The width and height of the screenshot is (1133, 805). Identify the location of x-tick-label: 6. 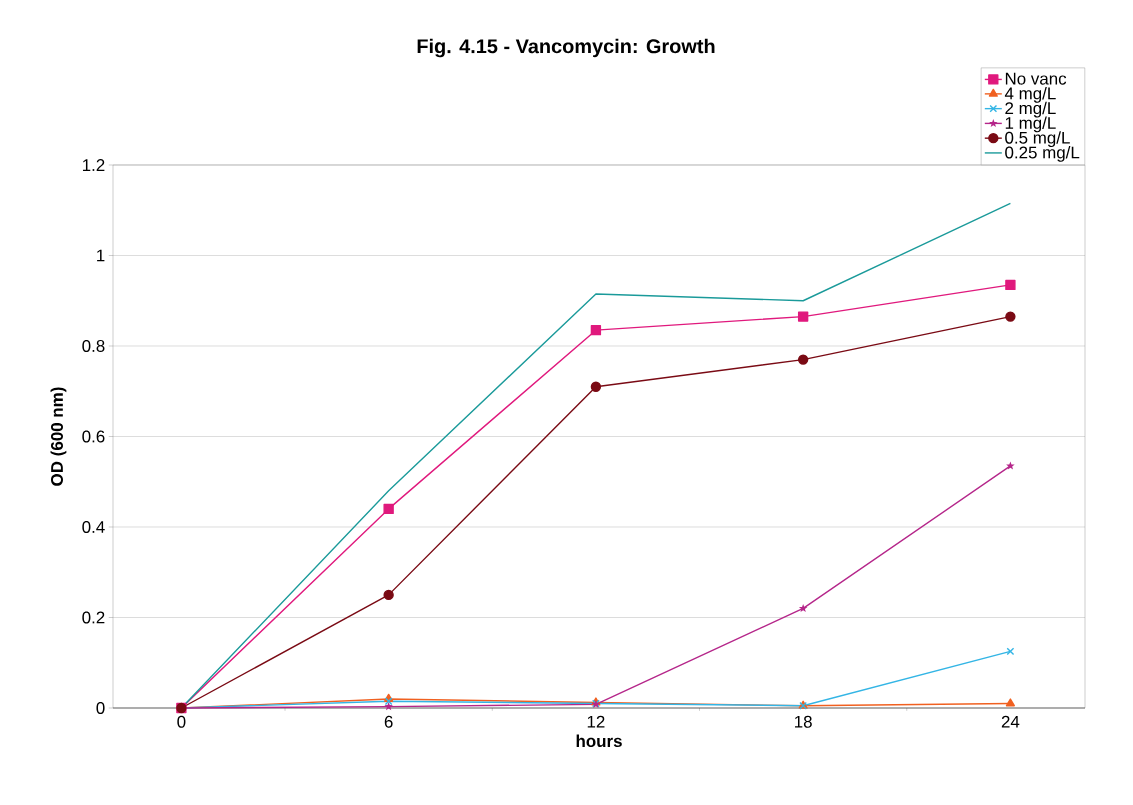
(388, 721).